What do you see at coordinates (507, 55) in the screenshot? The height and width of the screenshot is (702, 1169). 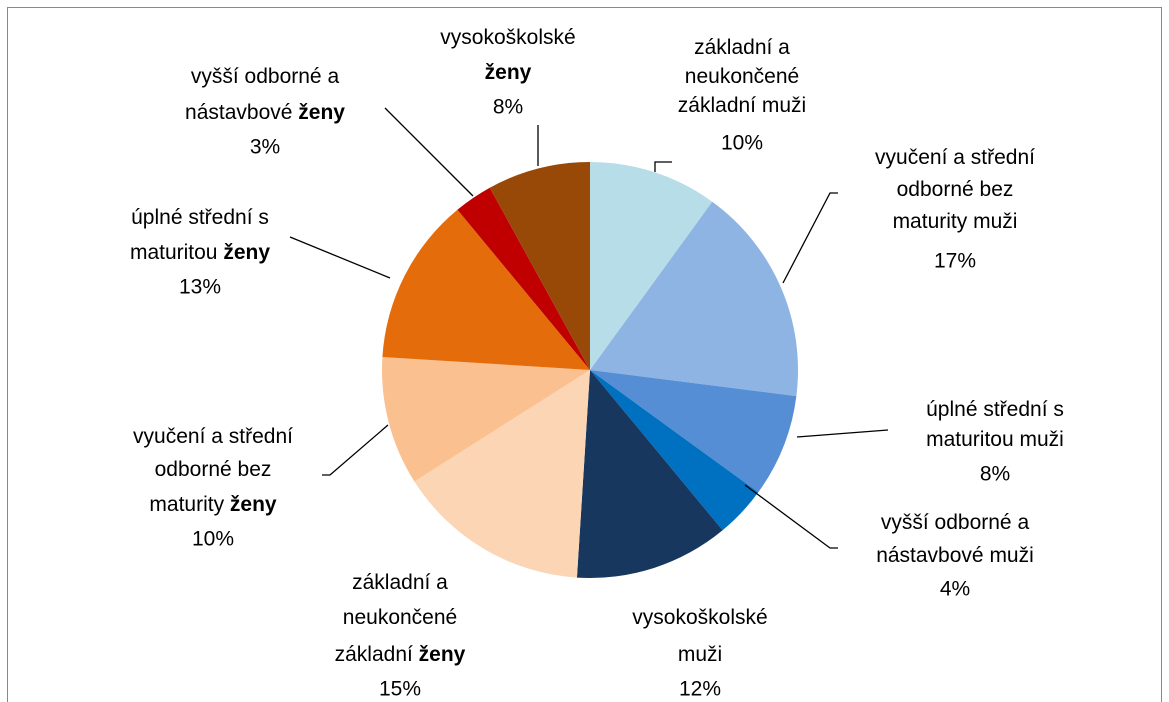 I see `category-label: vysokoškolské ženy` at bounding box center [507, 55].